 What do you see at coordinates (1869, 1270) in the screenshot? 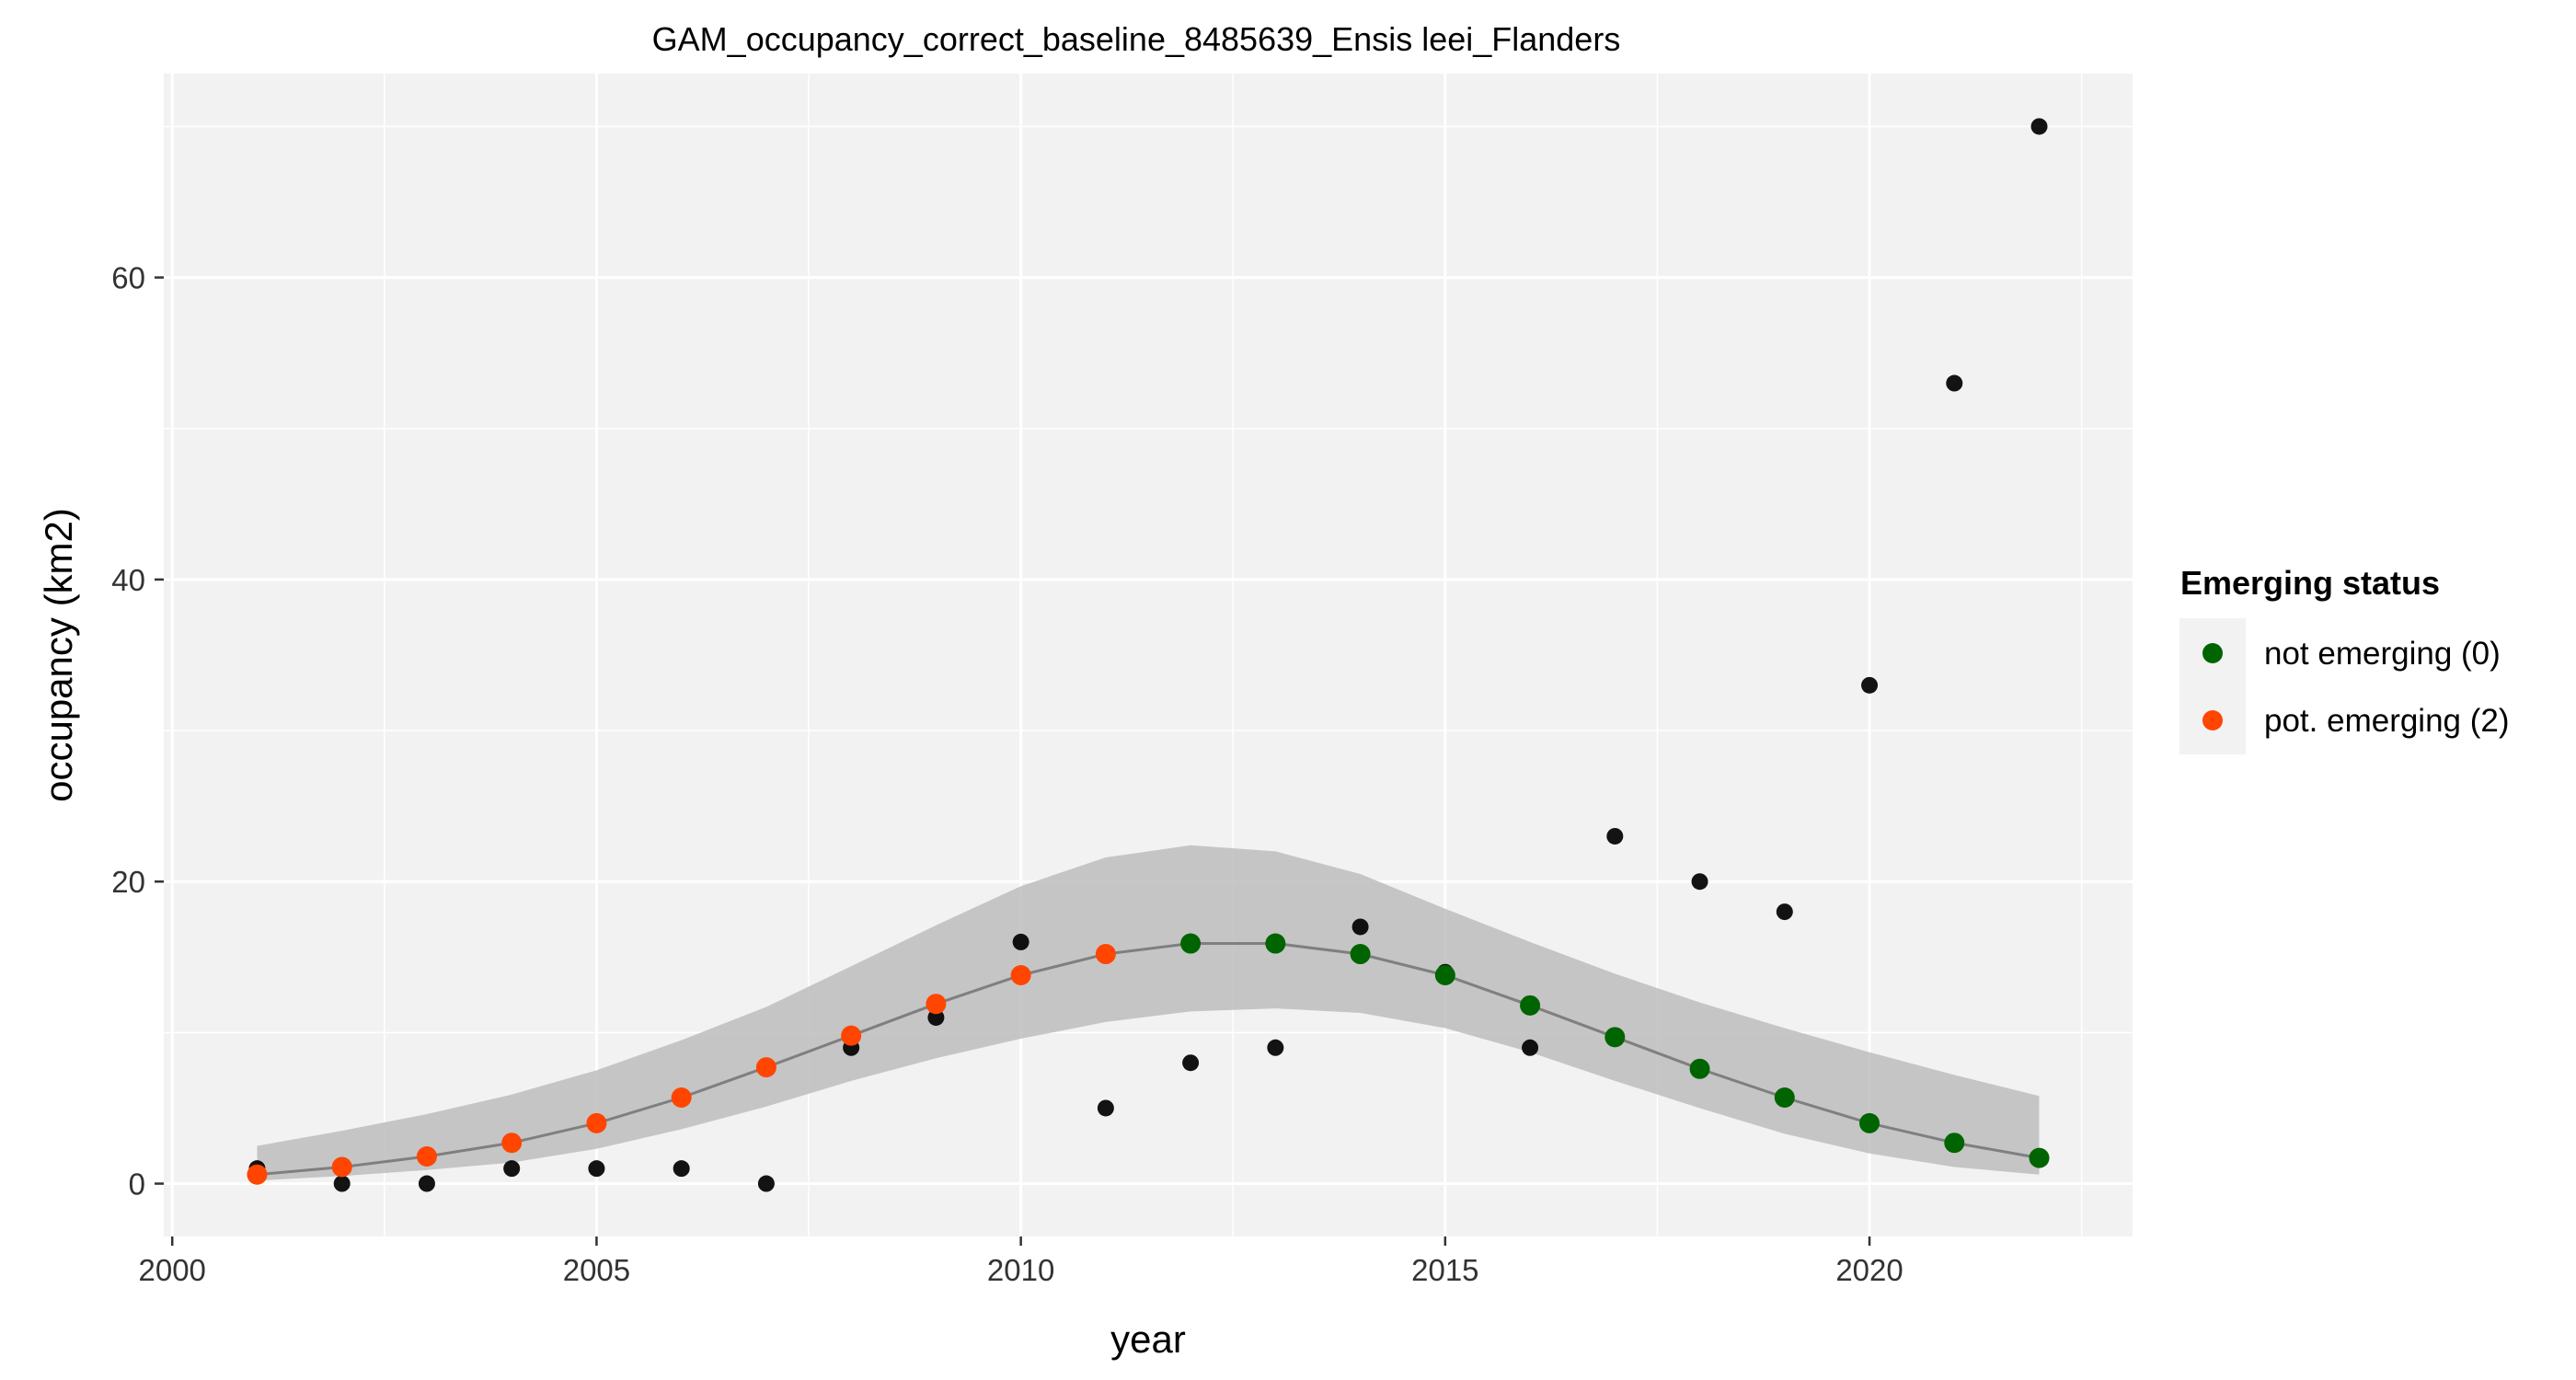
I see `x-tick-label: 2020` at bounding box center [1869, 1270].